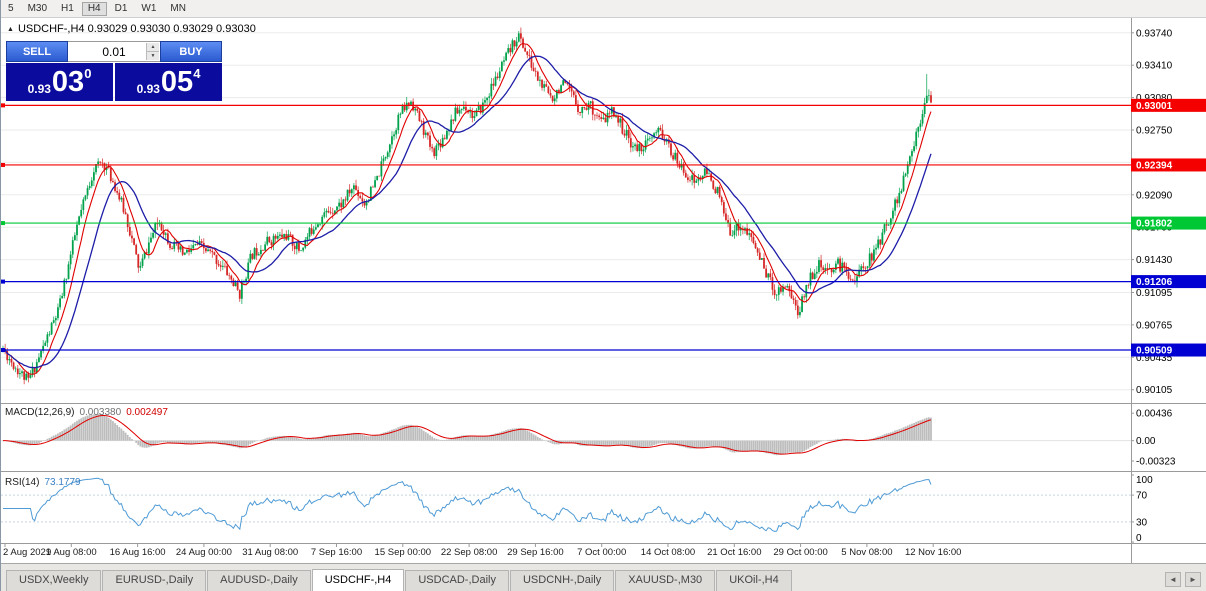  Describe the element at coordinates (204, 552) in the screenshot. I see `date-label: 24 Aug 00:00` at that location.